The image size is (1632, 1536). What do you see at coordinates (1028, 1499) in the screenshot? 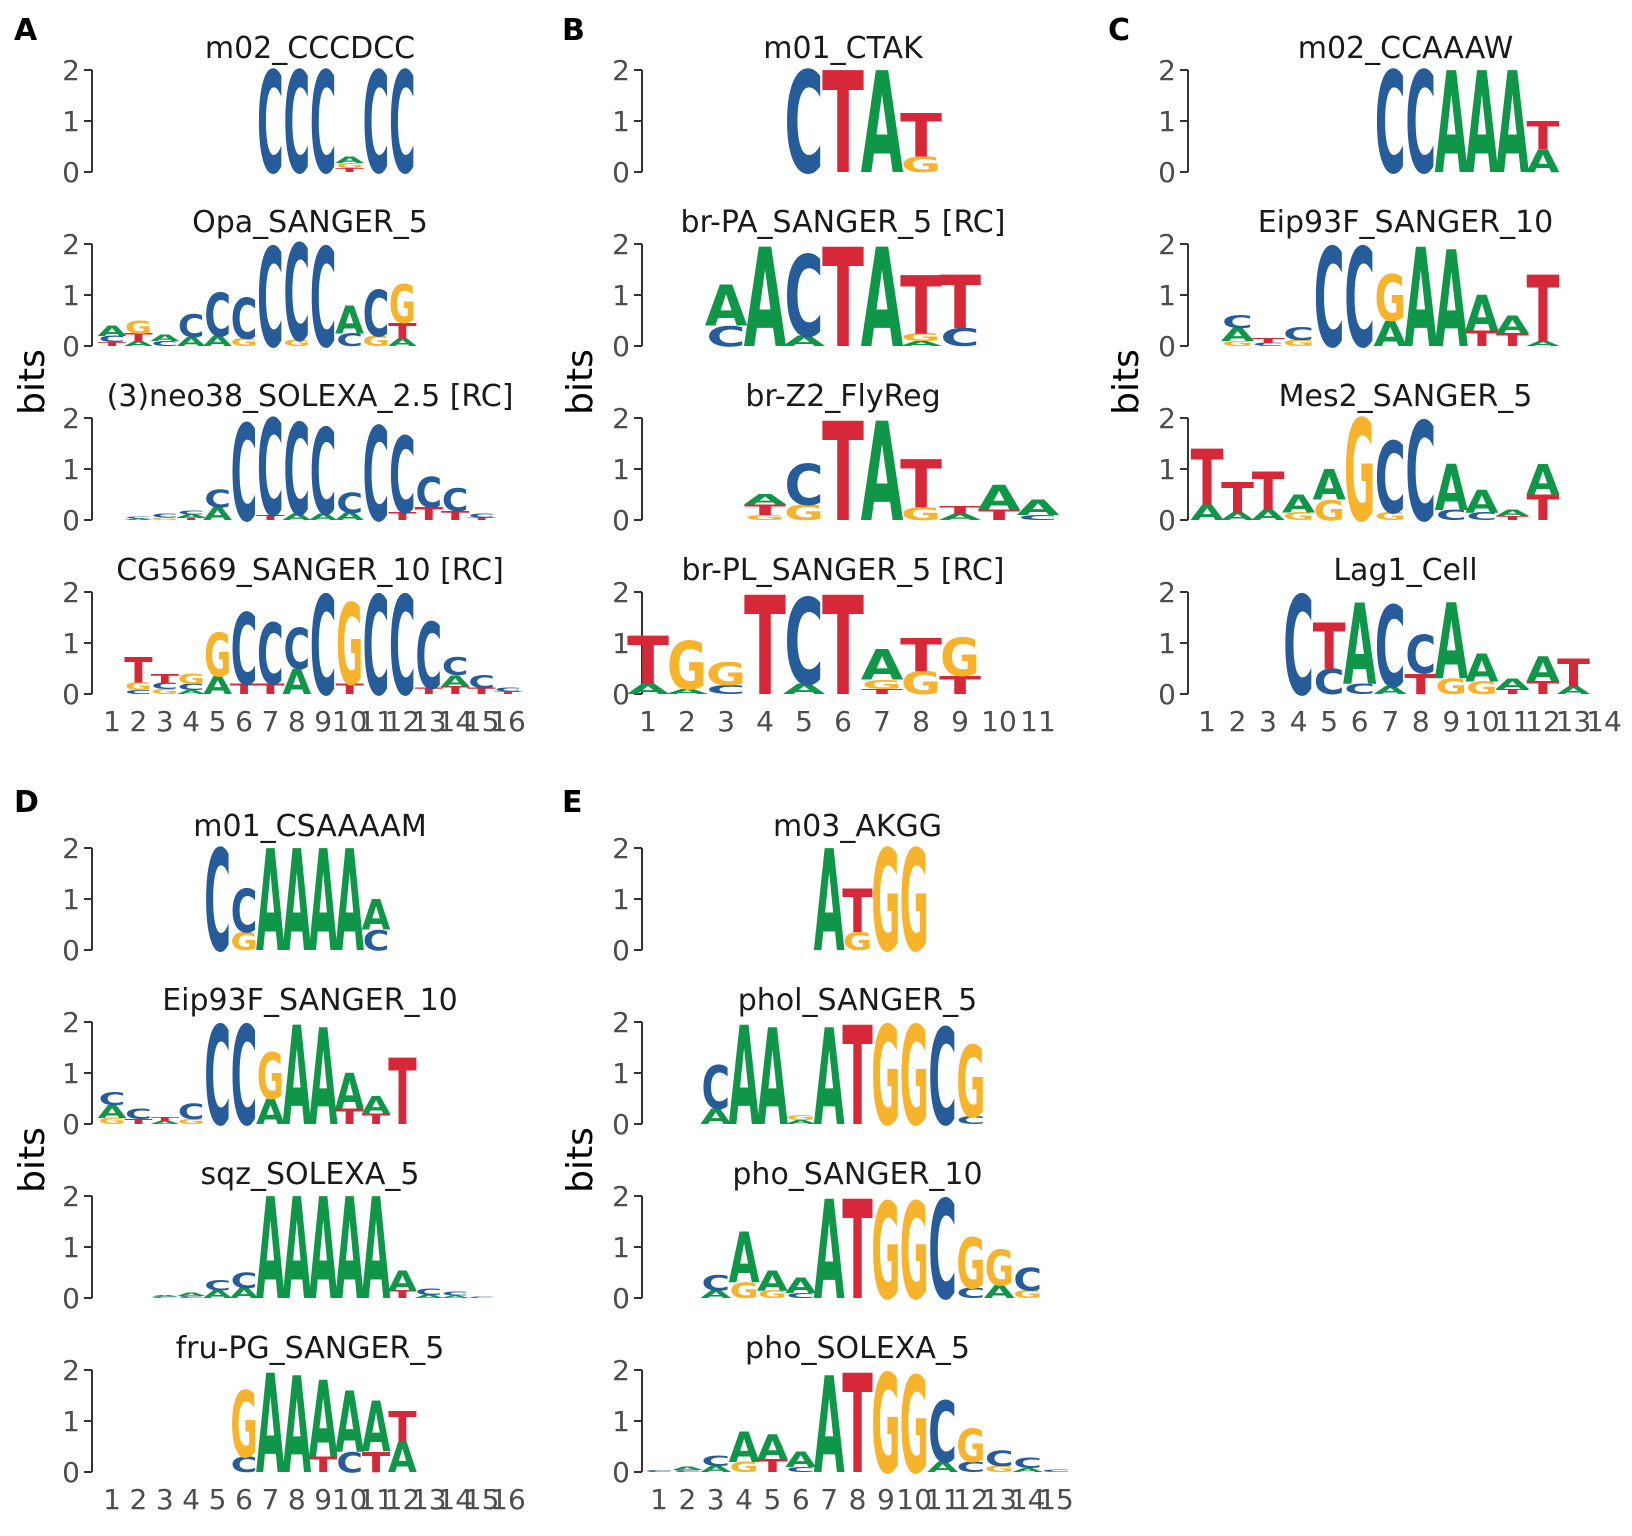
I see `x-tick-label: 14` at bounding box center [1028, 1499].